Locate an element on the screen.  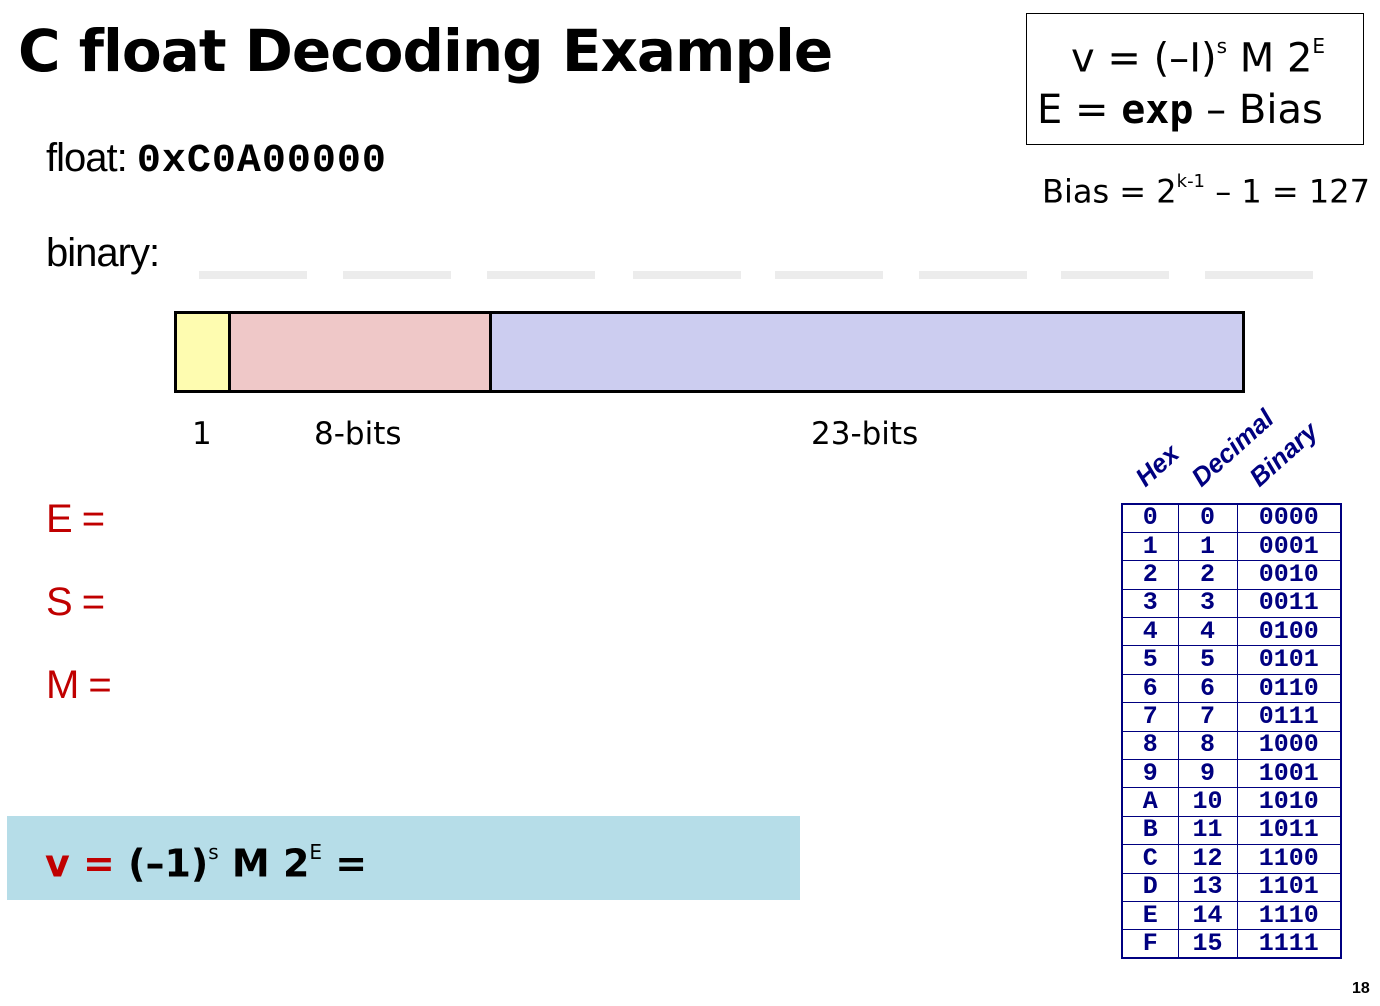
decimal-cell: 11 is located at coordinates (1207, 830).